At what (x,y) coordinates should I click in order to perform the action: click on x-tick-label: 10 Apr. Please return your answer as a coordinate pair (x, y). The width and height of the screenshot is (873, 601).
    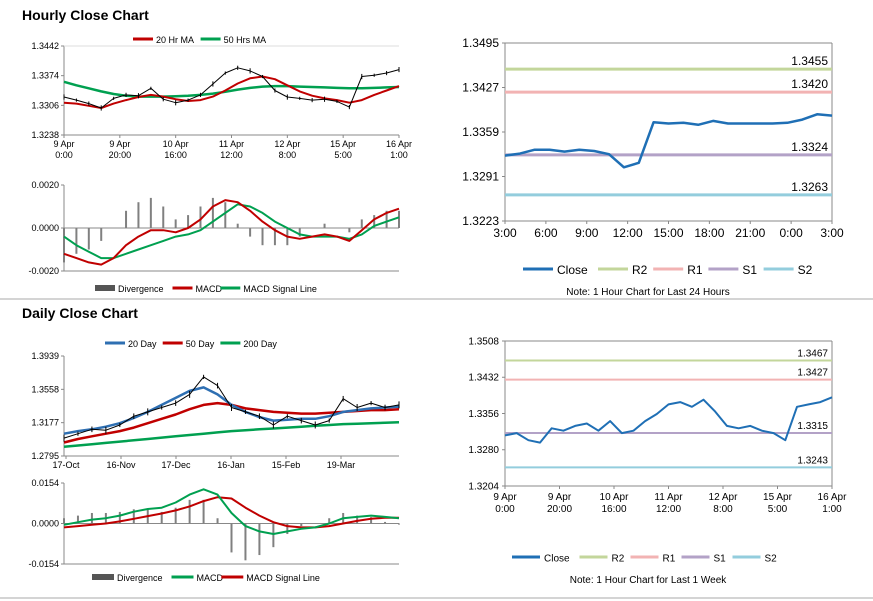
    Looking at the image, I should click on (615, 497).